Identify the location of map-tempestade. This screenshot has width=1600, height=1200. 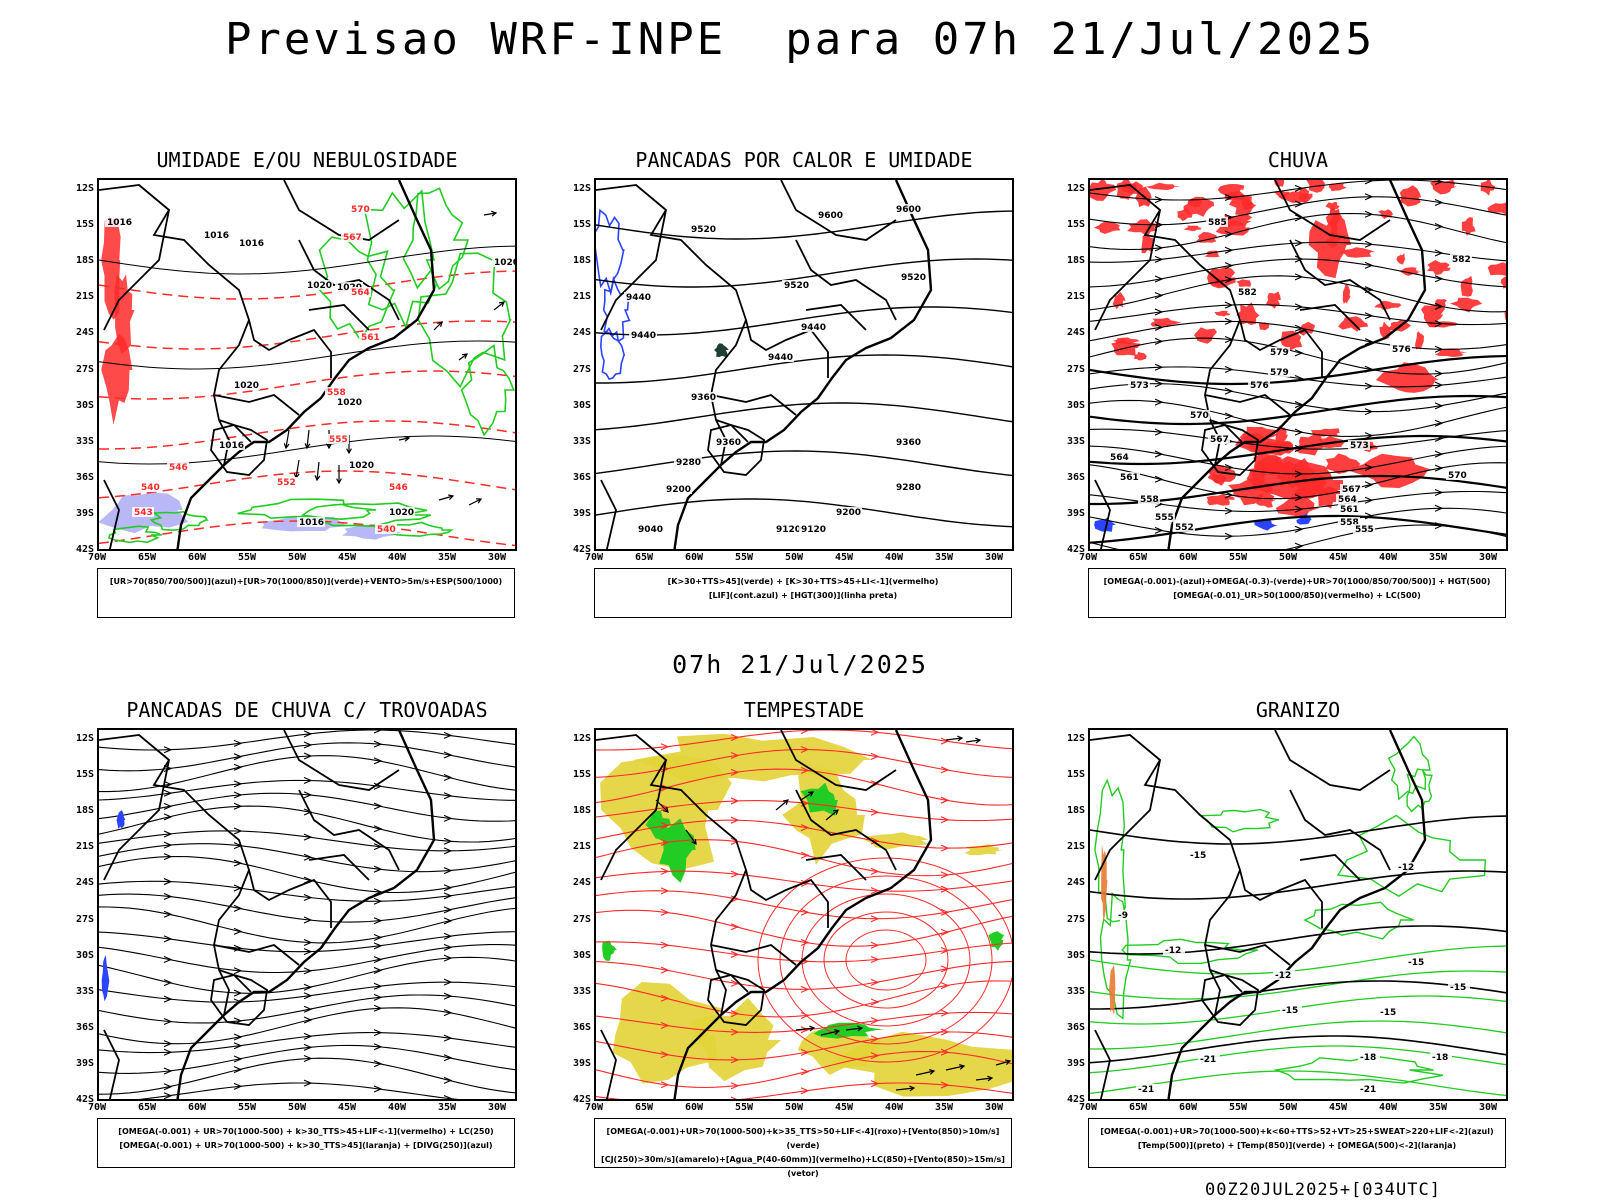
(804, 914).